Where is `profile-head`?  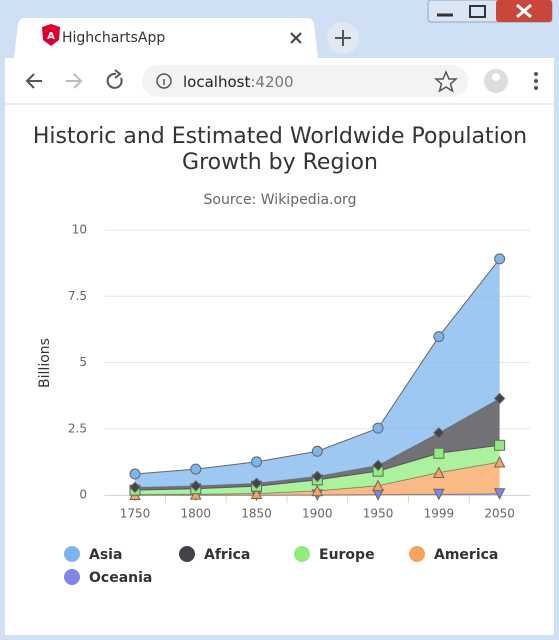 profile-head is located at coordinates (496, 77).